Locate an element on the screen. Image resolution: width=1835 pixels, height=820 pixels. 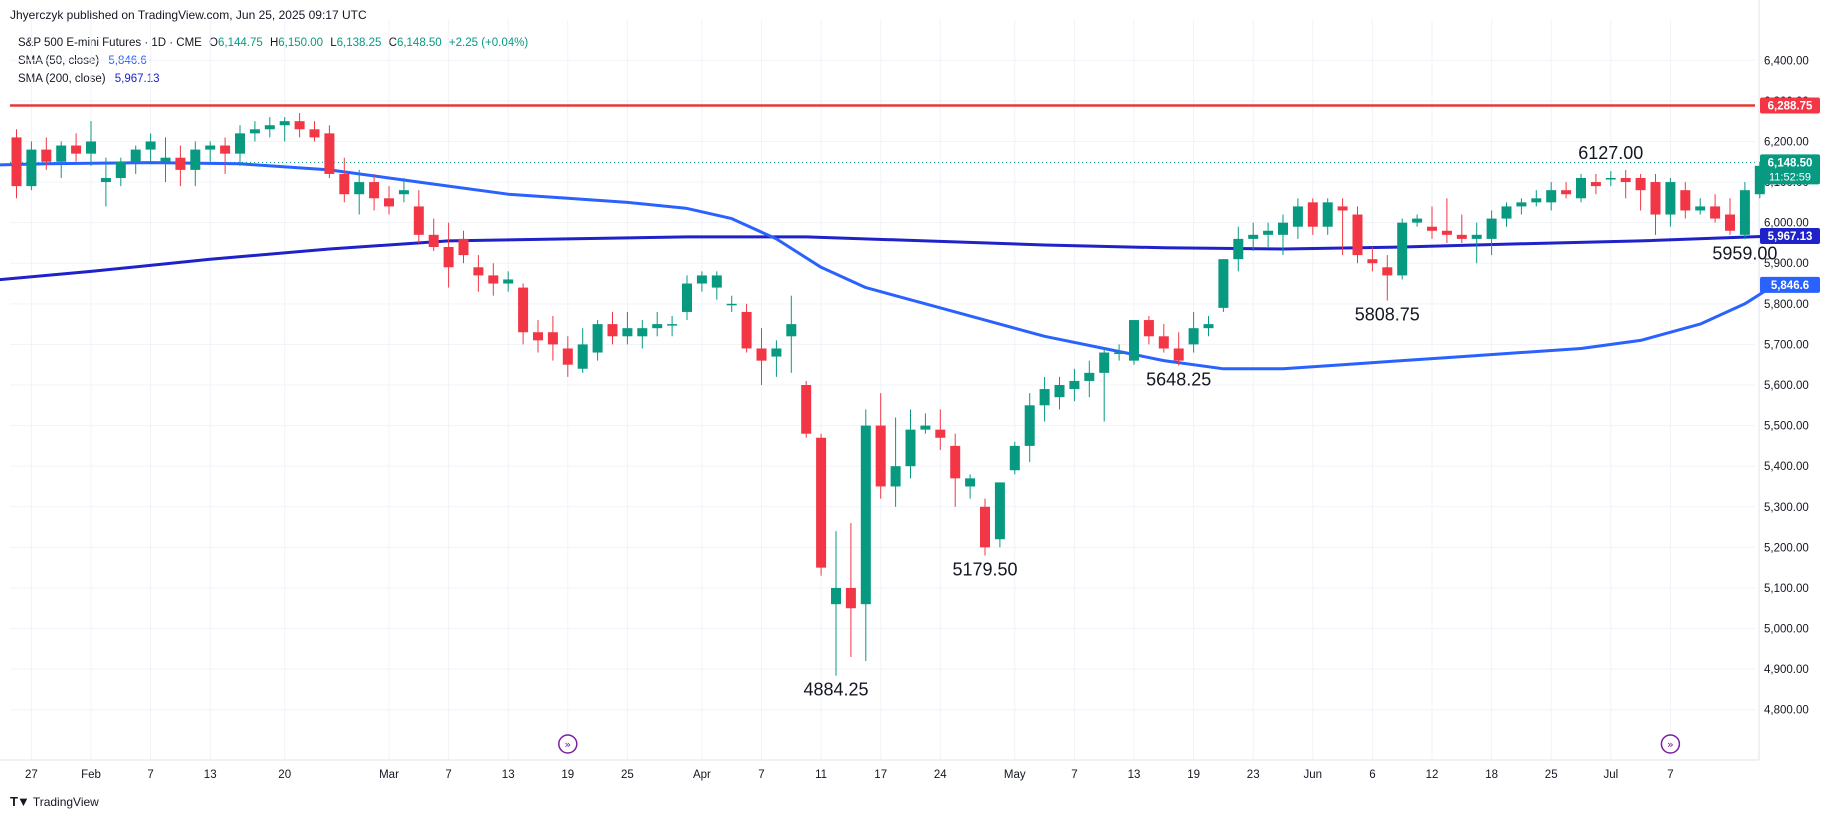
high-value: 6,150.00 is located at coordinates (301, 43).